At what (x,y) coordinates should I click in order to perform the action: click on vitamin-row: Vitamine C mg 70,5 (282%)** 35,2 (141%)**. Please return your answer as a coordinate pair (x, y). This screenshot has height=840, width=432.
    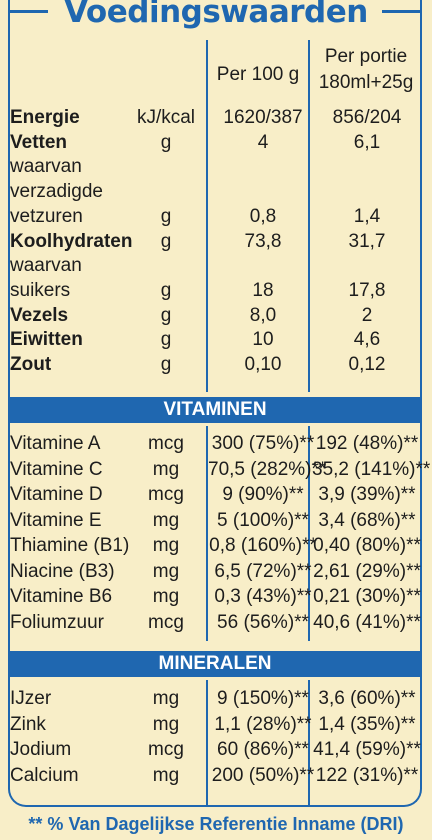
    Looking at the image, I should click on (220, 470).